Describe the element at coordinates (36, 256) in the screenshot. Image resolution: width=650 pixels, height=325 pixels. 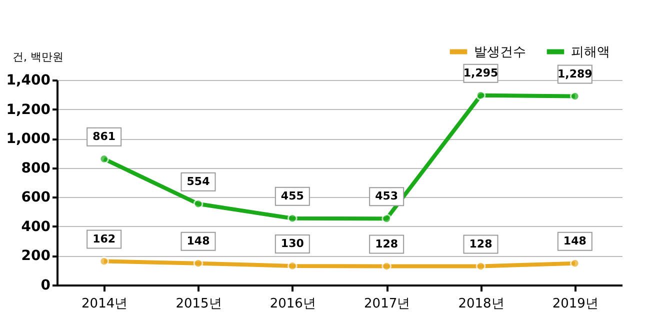
I see `y-tick-label: 200` at that location.